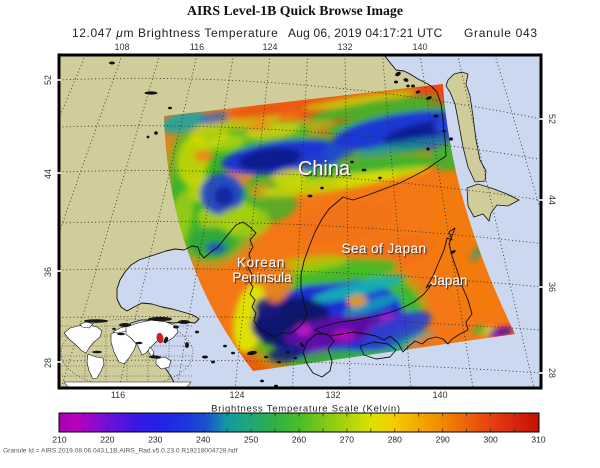 This screenshot has height=468, width=600. What do you see at coordinates (306, 409) in the screenshot?
I see `svg-text:Brightness Temperature Scale (: Brightness Temperature Scale (Kelvin)` at bounding box center [306, 409].